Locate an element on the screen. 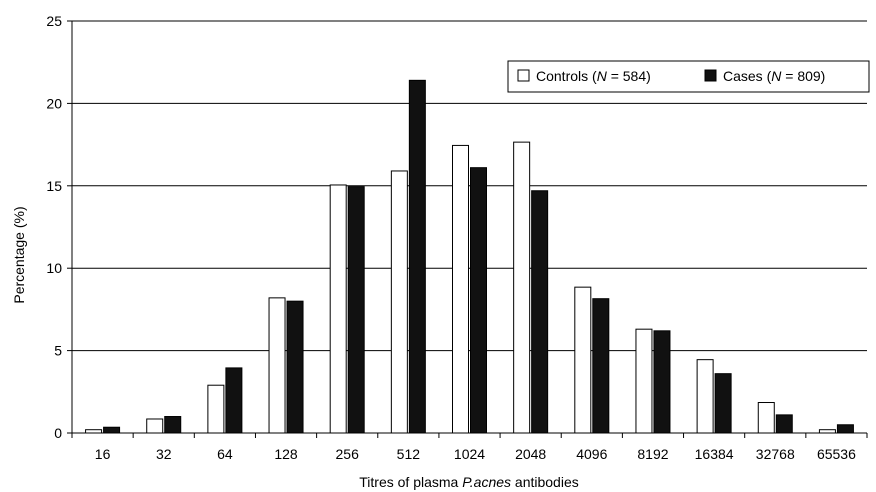  x-tick-label: 256 is located at coordinates (348, 454).